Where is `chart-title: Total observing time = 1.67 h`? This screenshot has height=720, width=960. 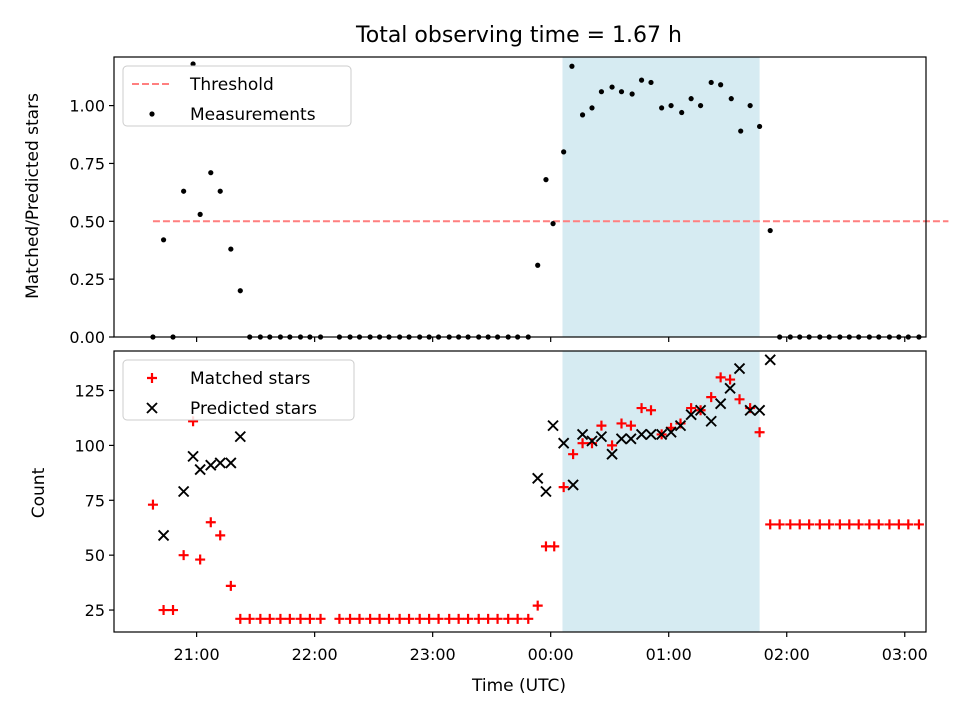
chart-title: Total observing time = 1.67 h is located at coordinates (518, 35).